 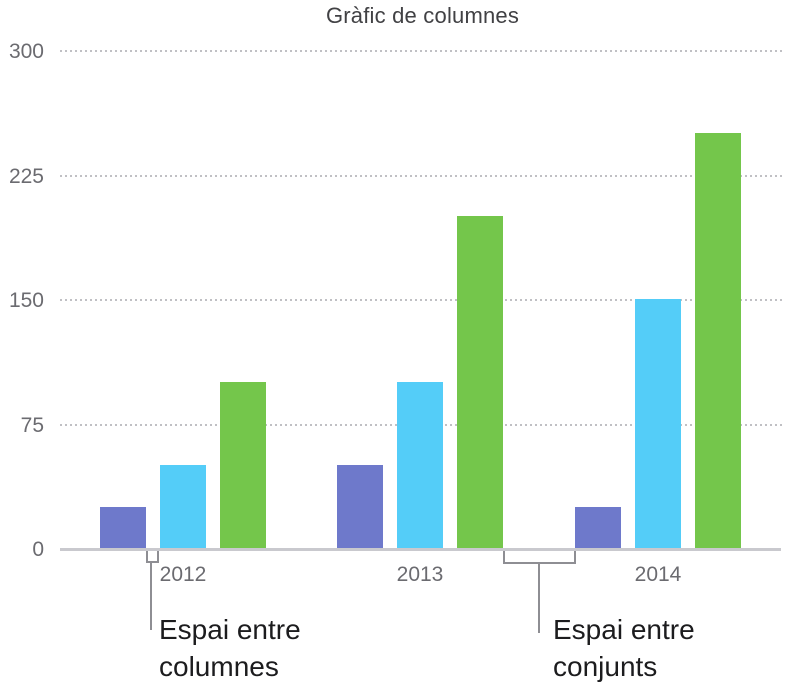 I want to click on bar-series-3-2014, so click(x=718, y=340).